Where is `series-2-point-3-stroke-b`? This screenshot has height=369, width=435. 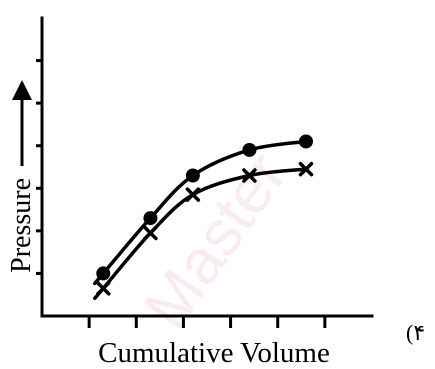
series-2-point-3-stroke-b is located at coordinates (193, 194).